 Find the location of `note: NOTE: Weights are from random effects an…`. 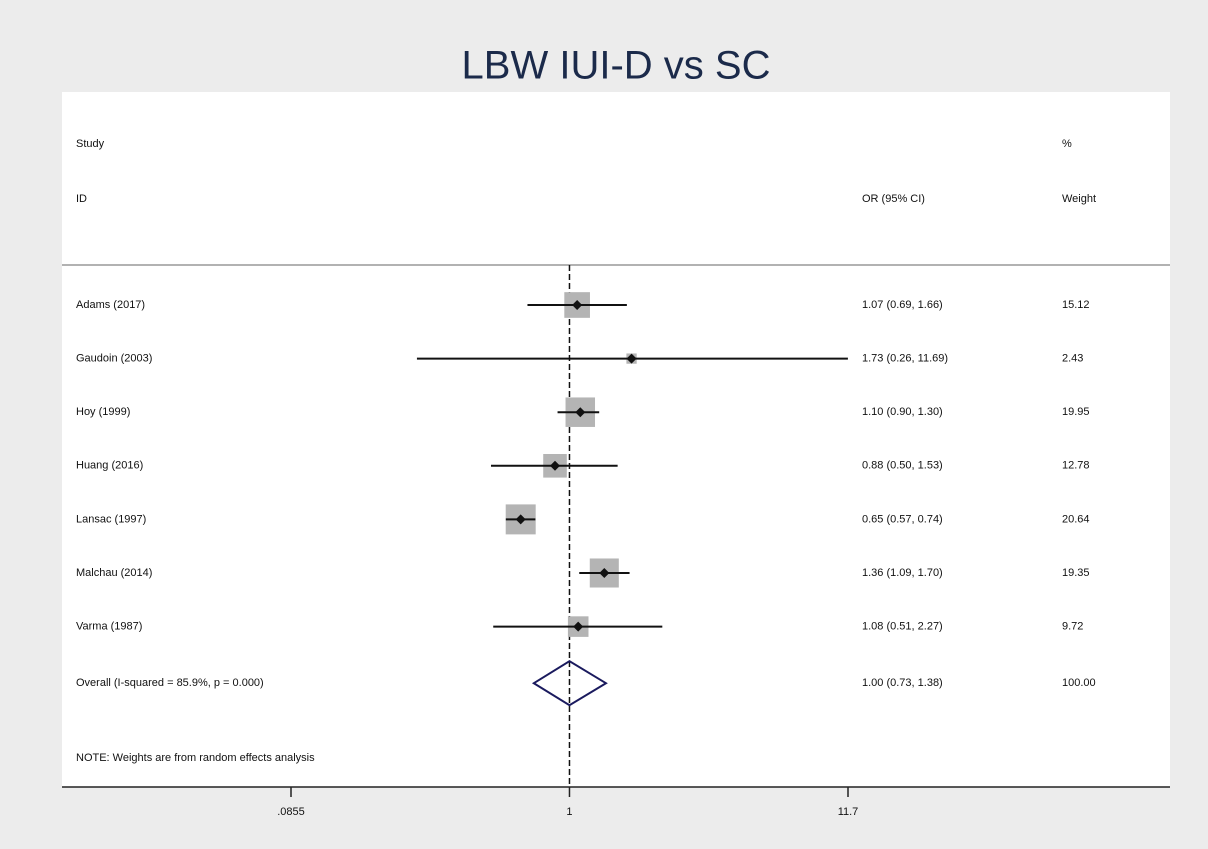

note: NOTE: Weights are from random effects an… is located at coordinates (195, 758).